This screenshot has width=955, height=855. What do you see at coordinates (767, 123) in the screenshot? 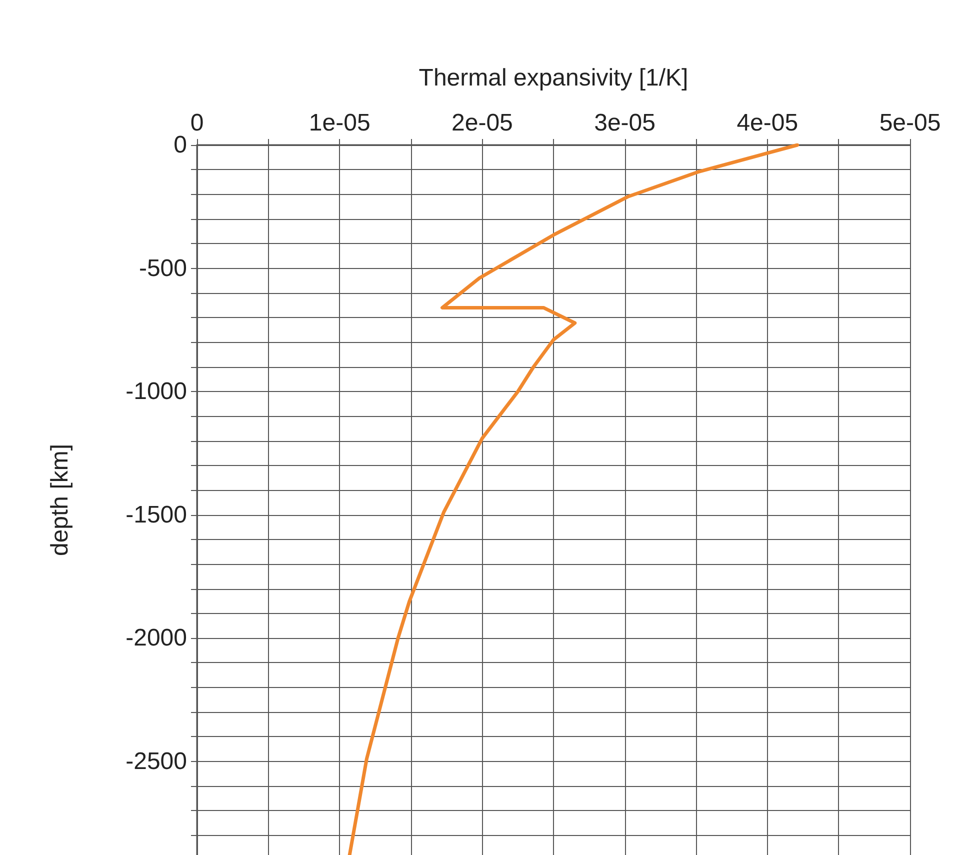
I see `x-tick-label: 4e-05` at bounding box center [767, 123].